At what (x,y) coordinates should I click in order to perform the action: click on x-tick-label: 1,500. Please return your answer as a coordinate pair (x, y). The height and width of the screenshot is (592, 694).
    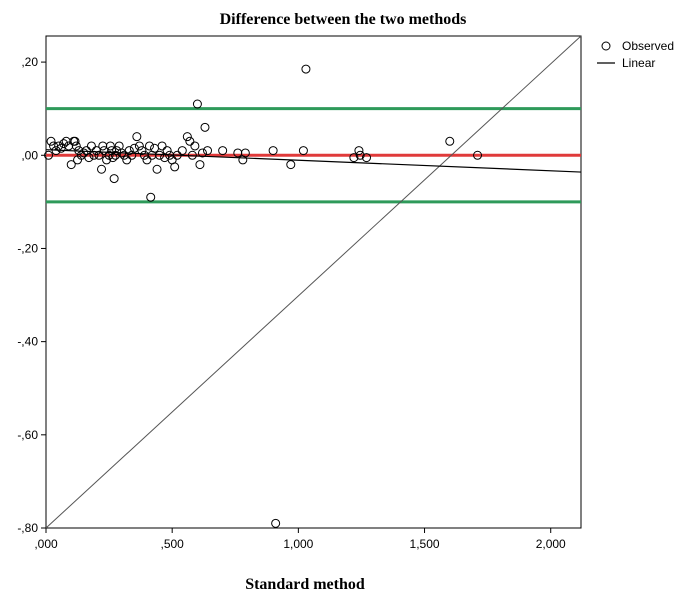
    Looking at the image, I should click on (425, 544).